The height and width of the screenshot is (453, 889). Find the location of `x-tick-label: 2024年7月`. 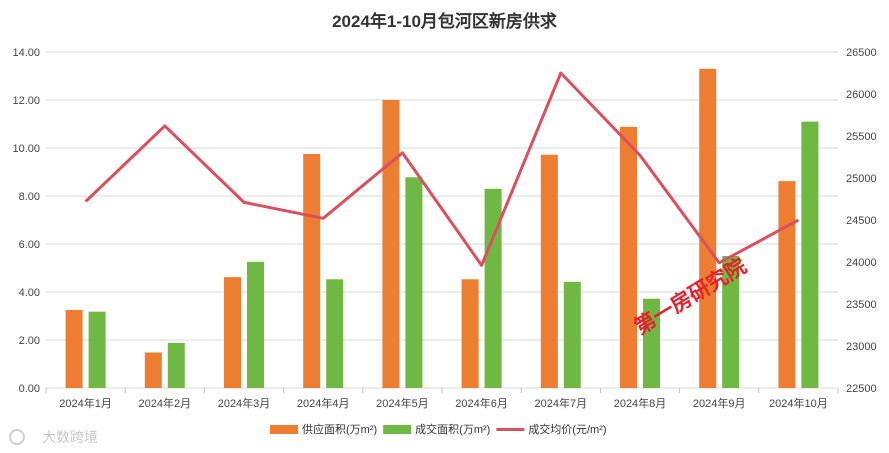

x-tick-label: 2024年7月 is located at coordinates (561, 403).